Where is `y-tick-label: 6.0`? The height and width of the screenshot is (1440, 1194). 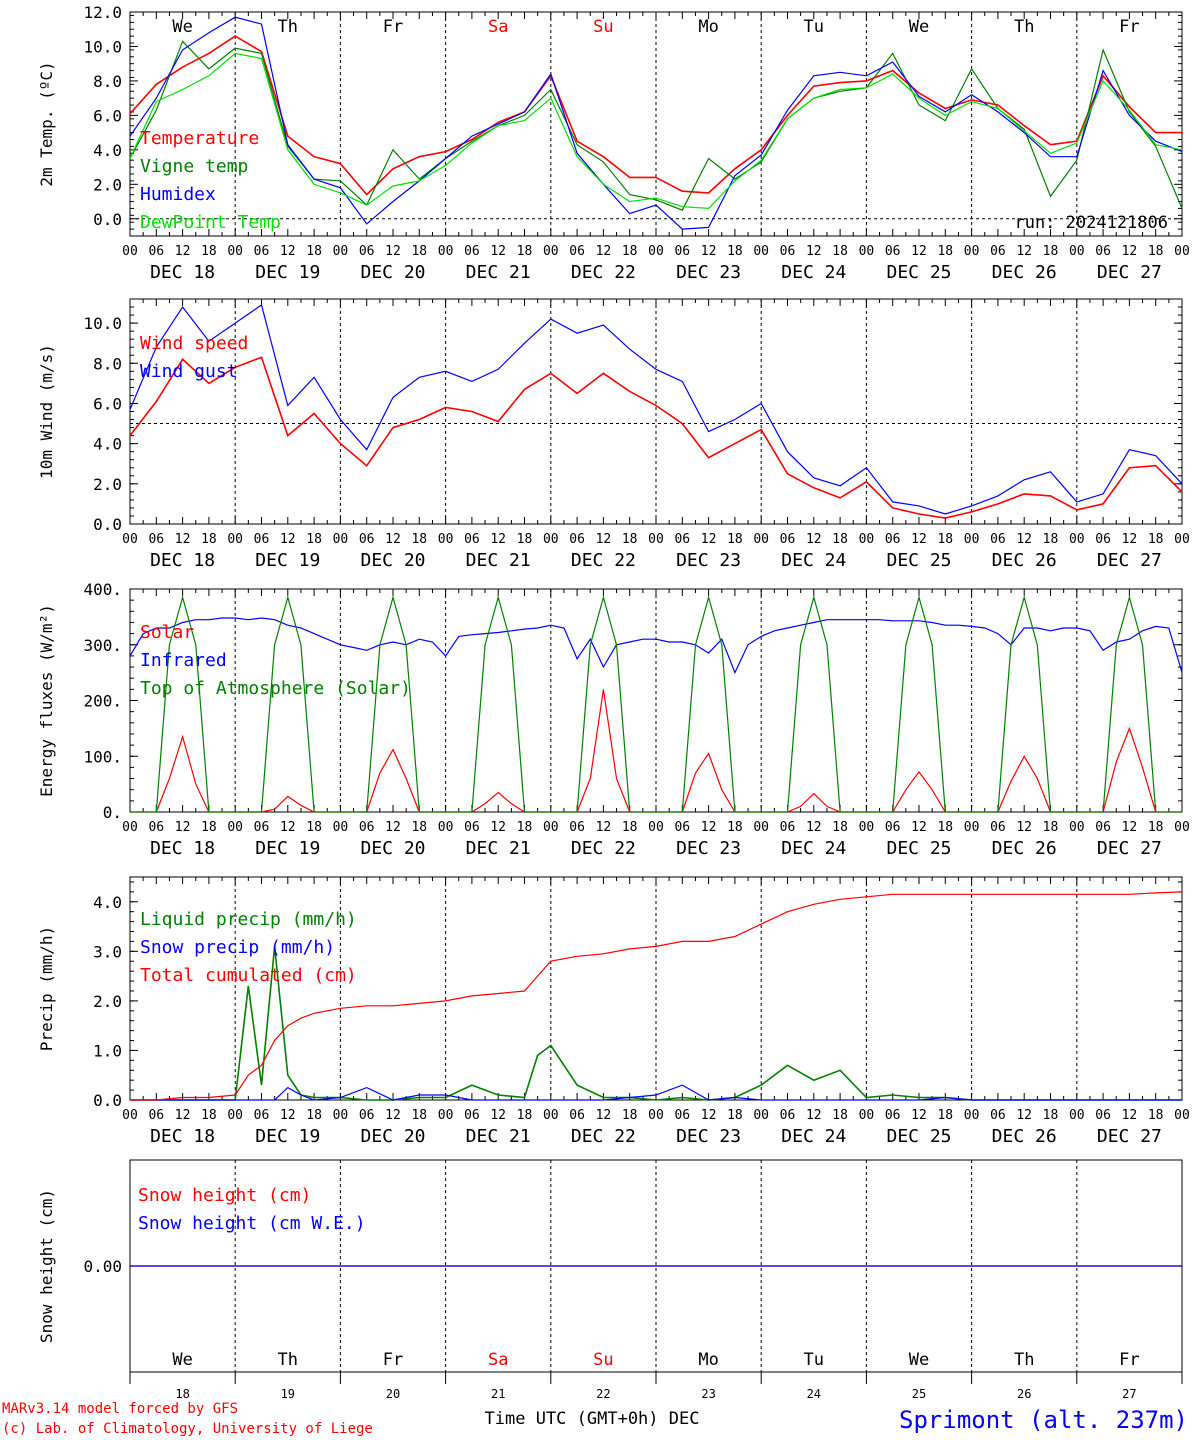 y-tick-label: 6.0 is located at coordinates (107, 403).